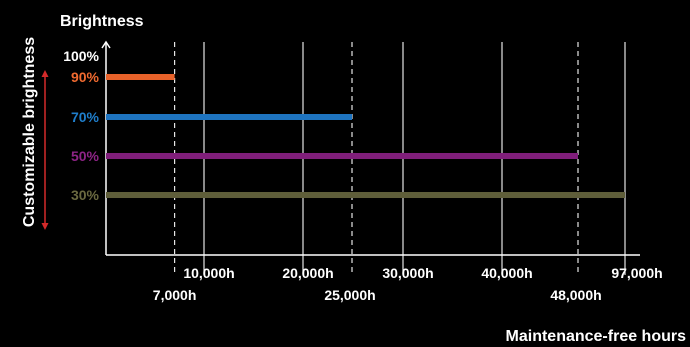  I want to click on category-label: 70%, so click(85, 117).